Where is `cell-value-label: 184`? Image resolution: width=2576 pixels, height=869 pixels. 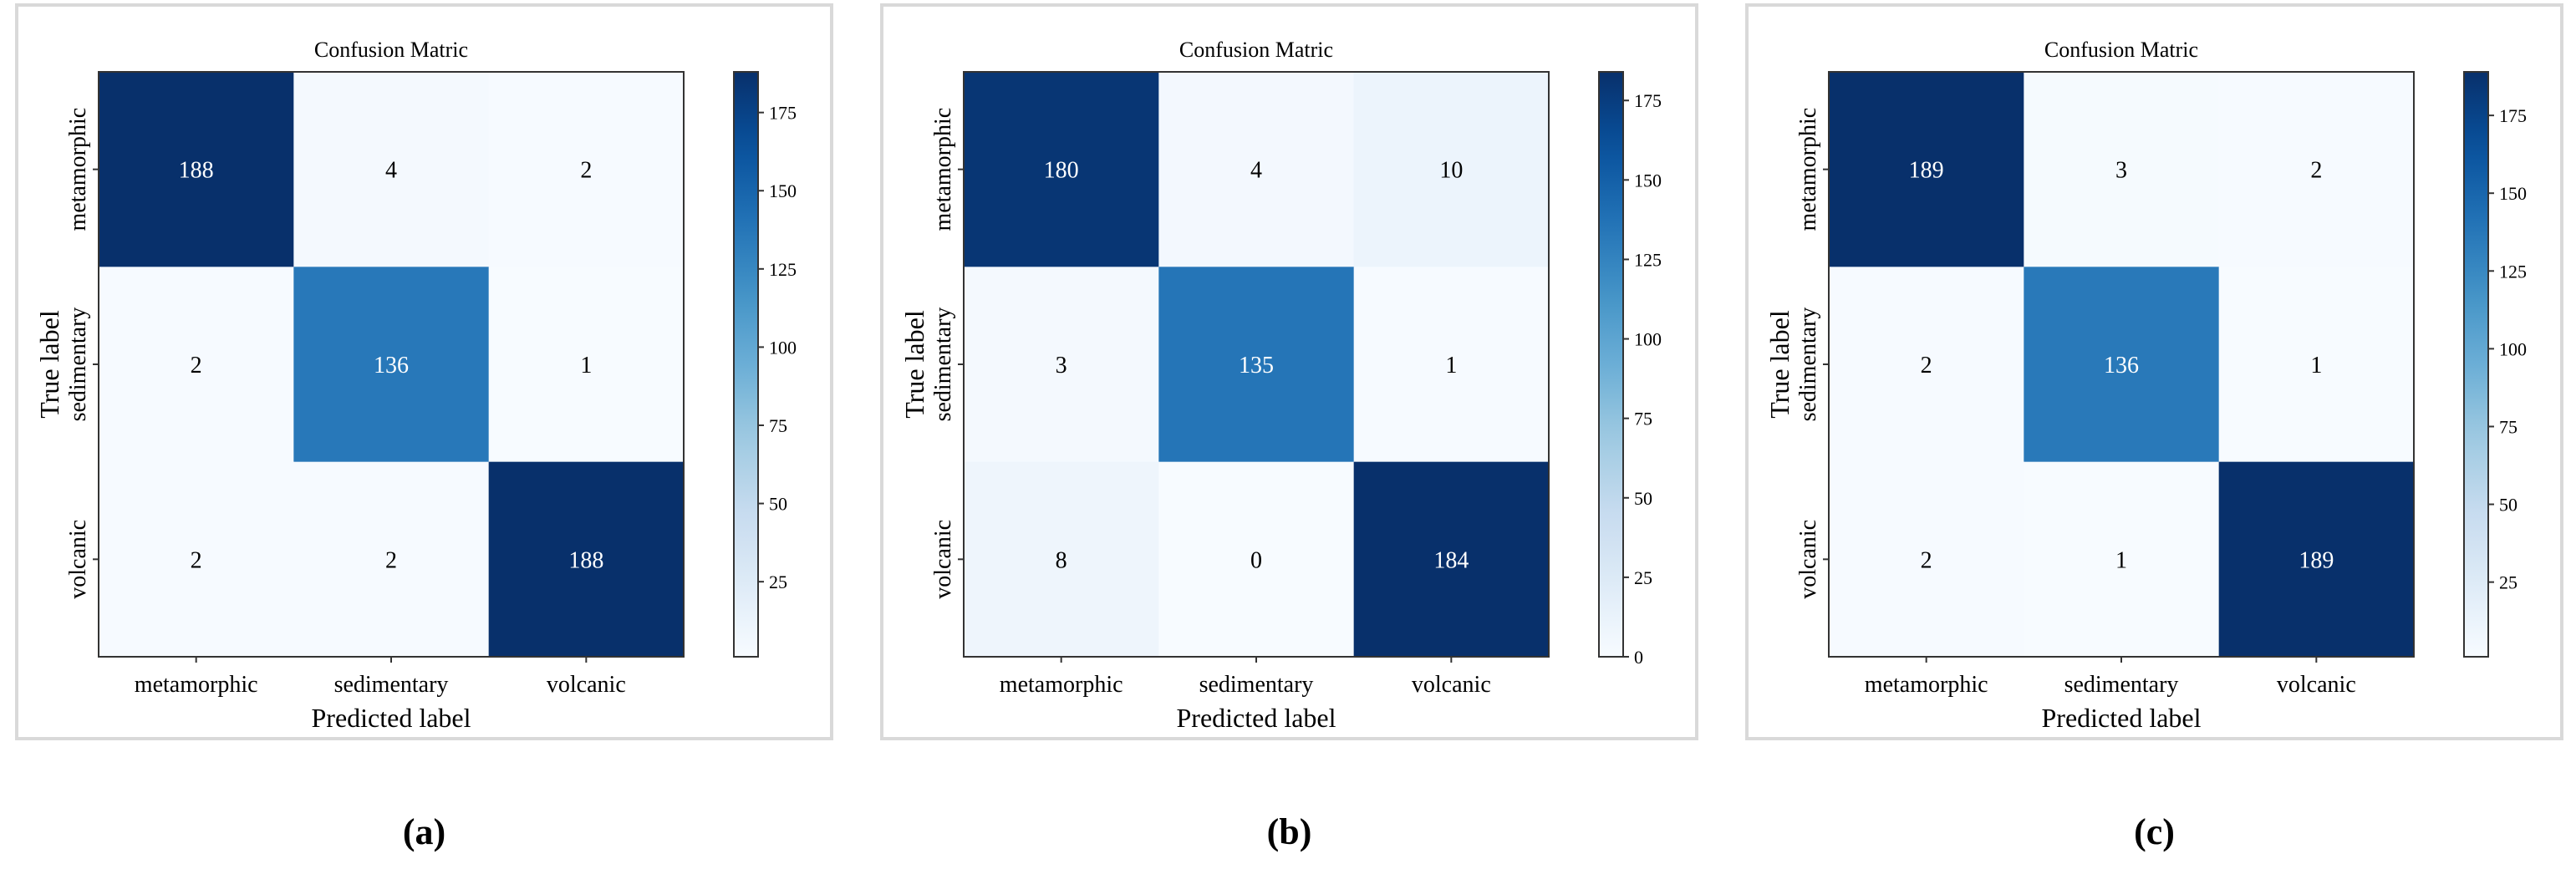
cell-value-label: 184 is located at coordinates (1451, 560).